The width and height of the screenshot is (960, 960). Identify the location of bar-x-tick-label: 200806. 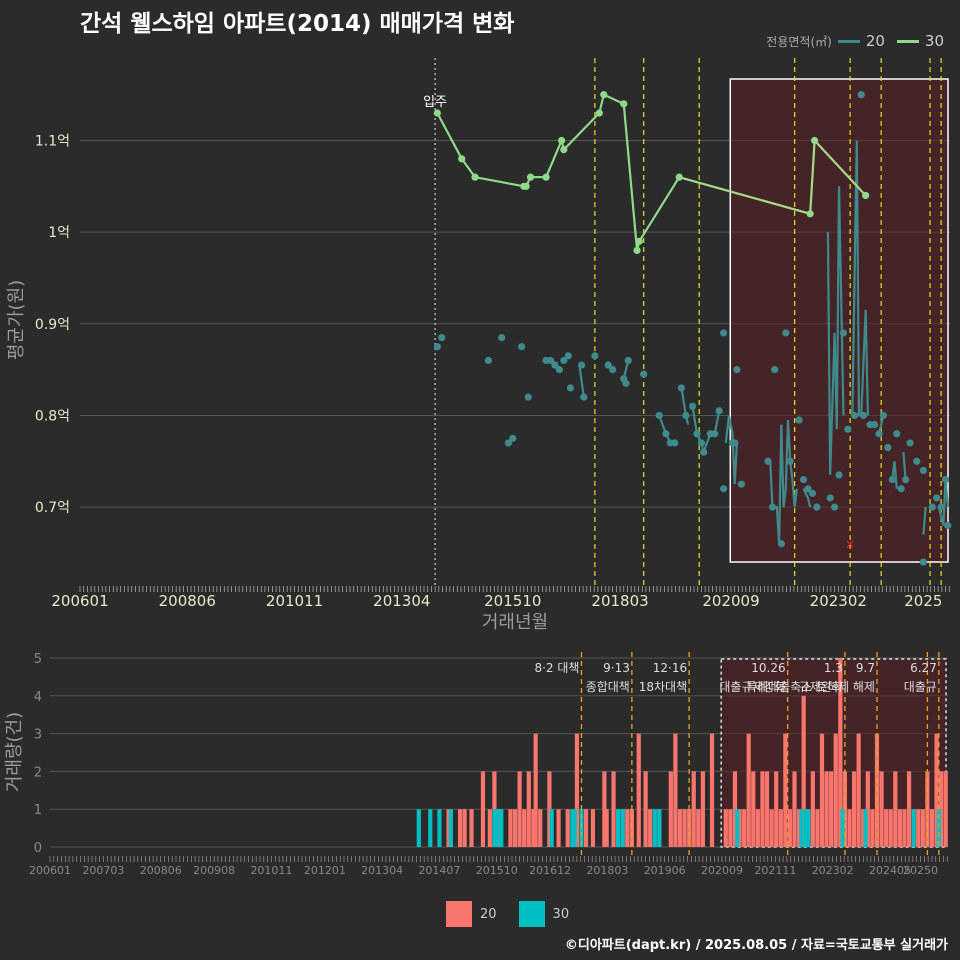
(161, 870).